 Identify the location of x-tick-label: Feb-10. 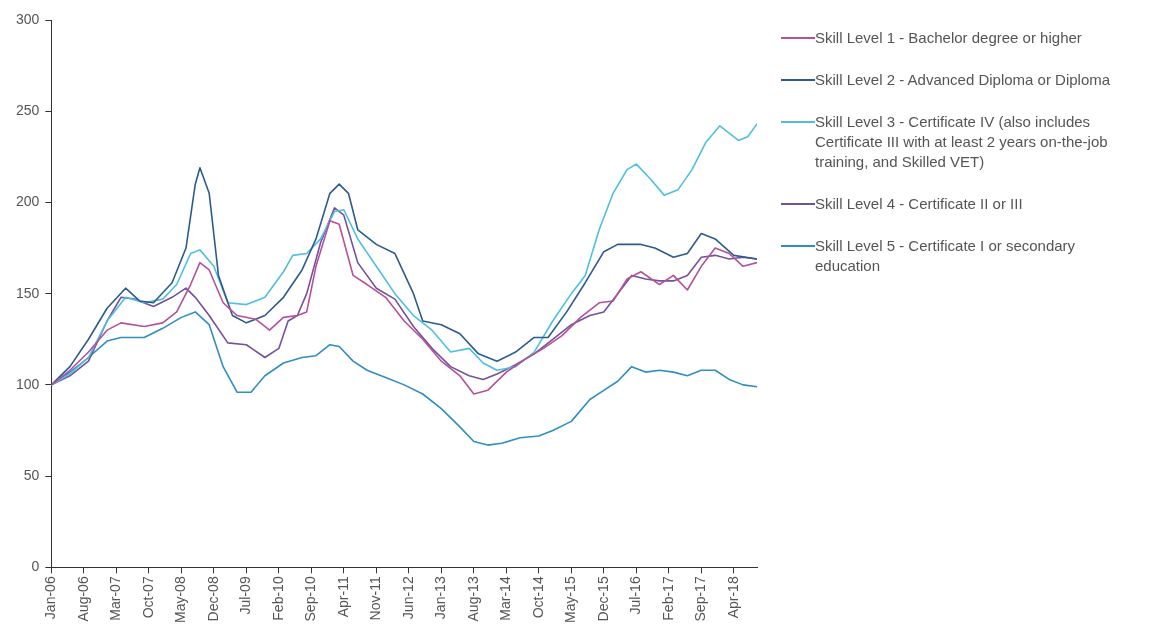
(277, 598).